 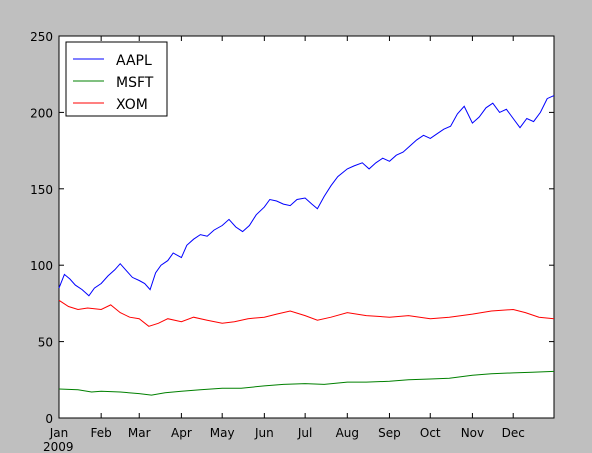 What do you see at coordinates (41, 113) in the screenshot?
I see `y-tick-label: 200` at bounding box center [41, 113].